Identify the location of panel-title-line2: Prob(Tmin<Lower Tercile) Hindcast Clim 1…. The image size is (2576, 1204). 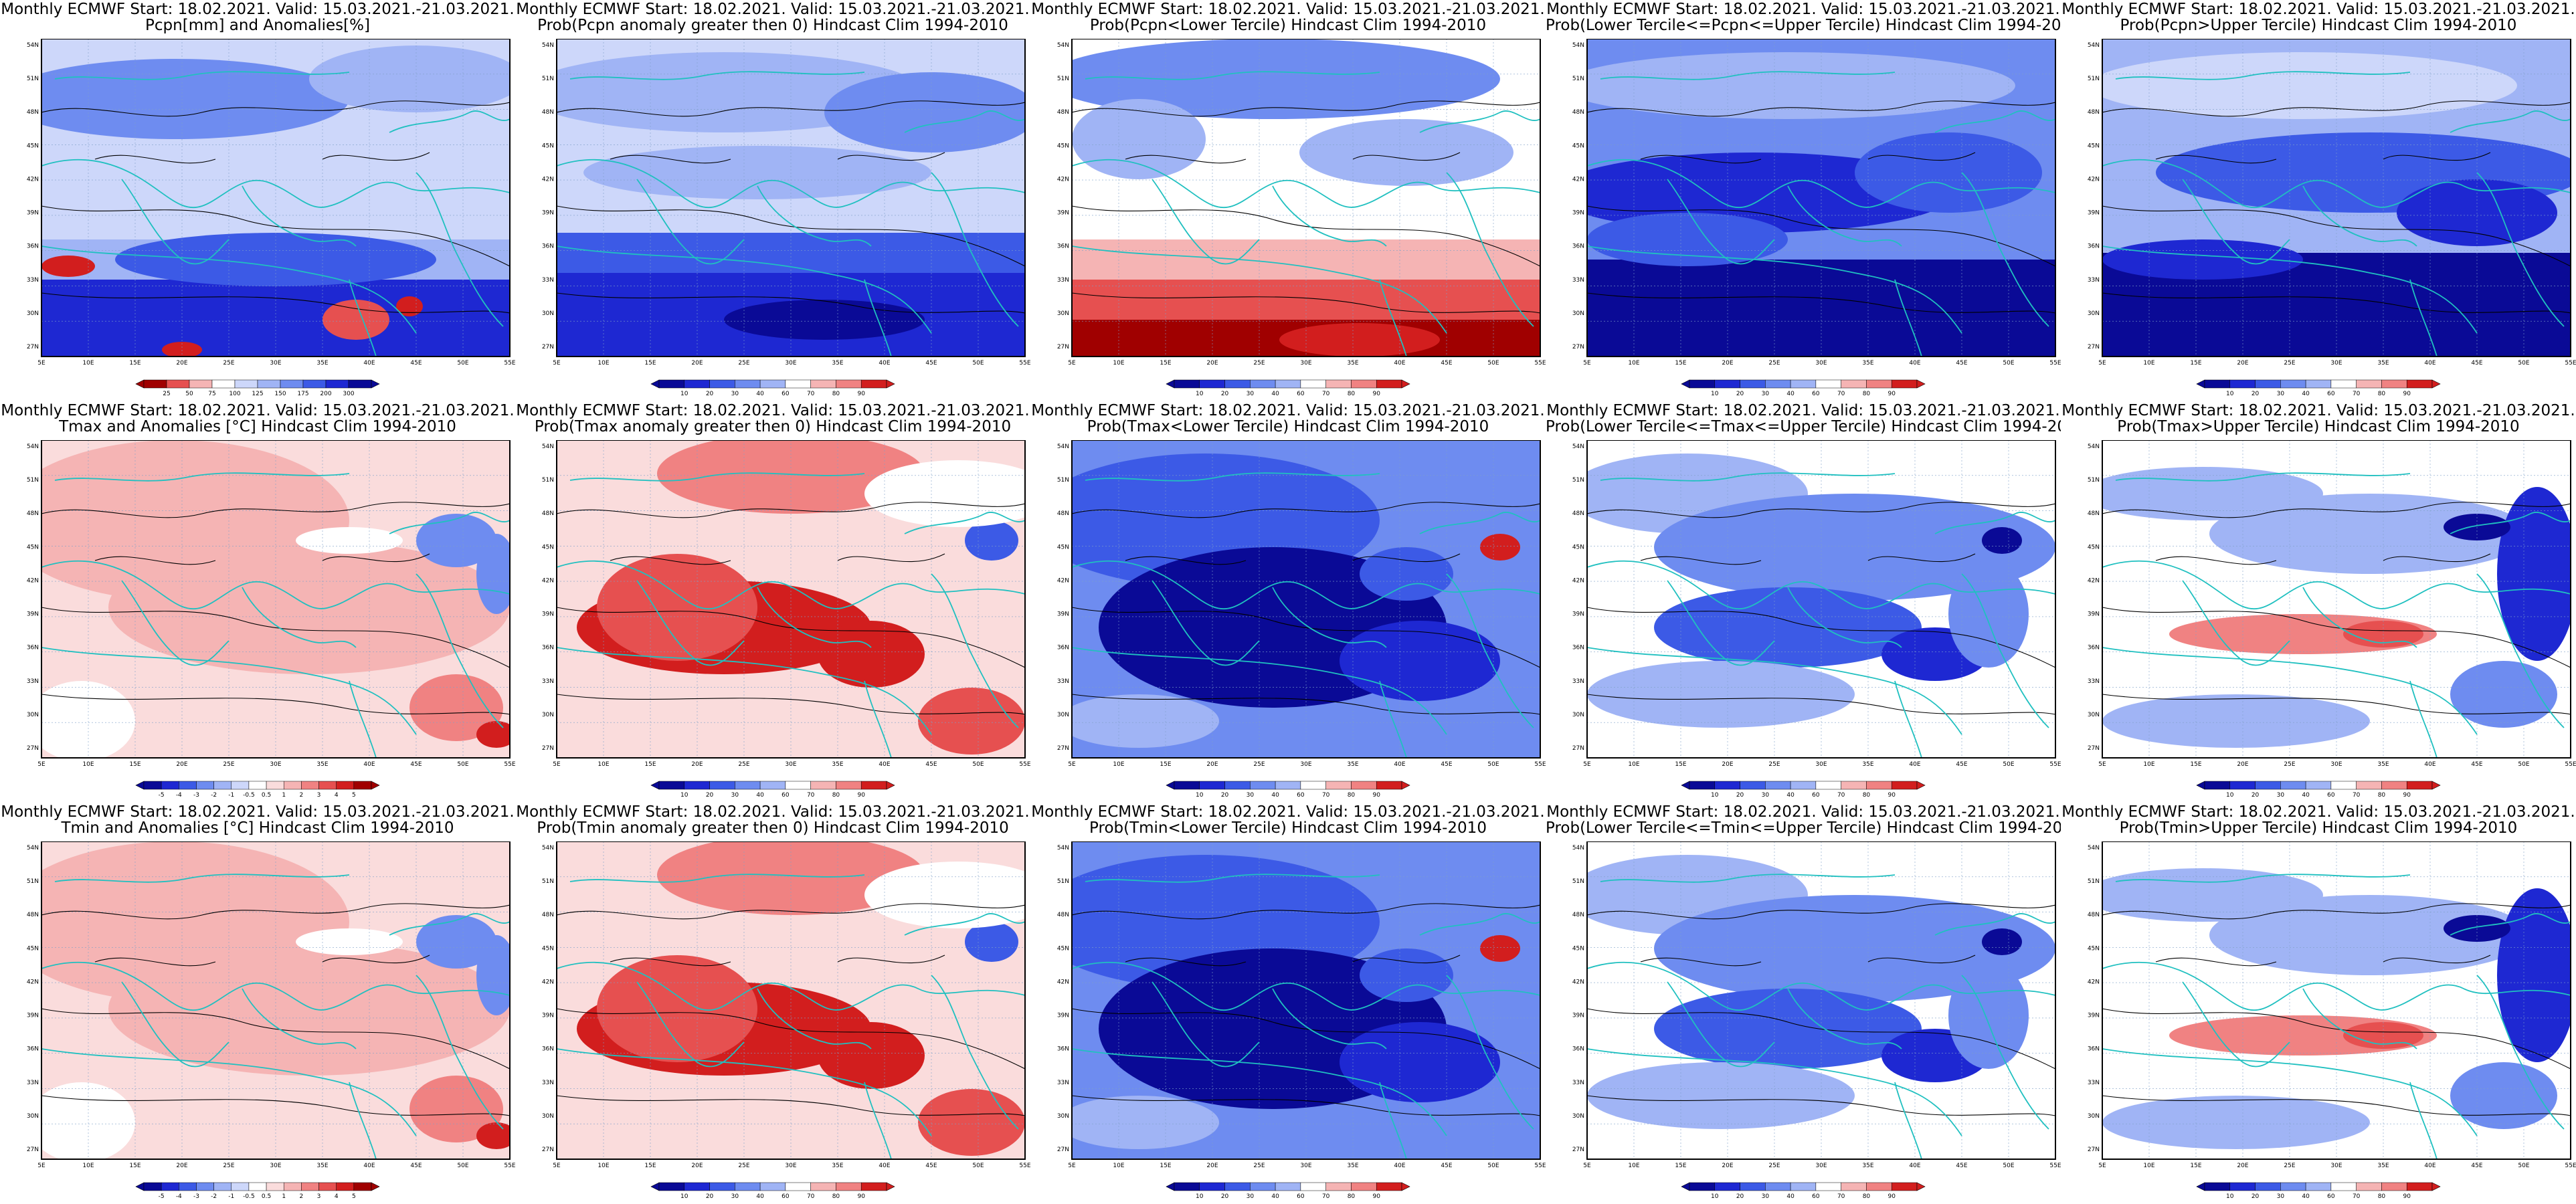
(1288, 828).